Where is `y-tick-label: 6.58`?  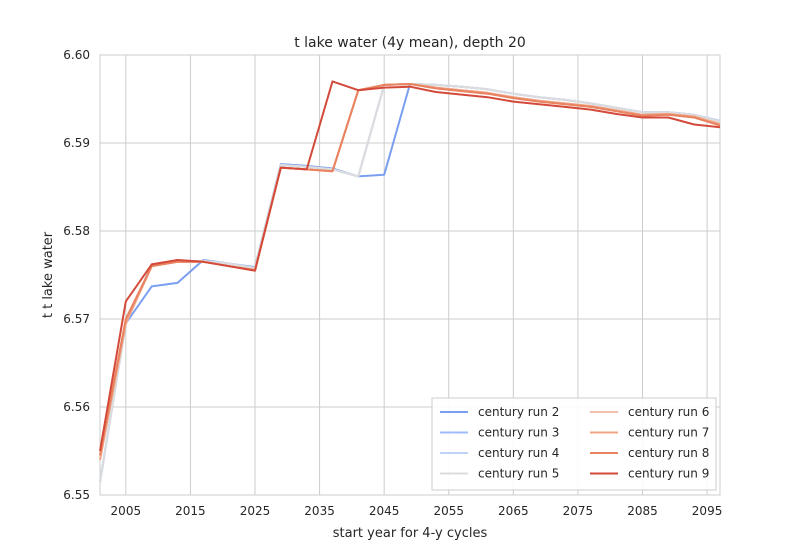
y-tick-label: 6.58 is located at coordinates (76, 231).